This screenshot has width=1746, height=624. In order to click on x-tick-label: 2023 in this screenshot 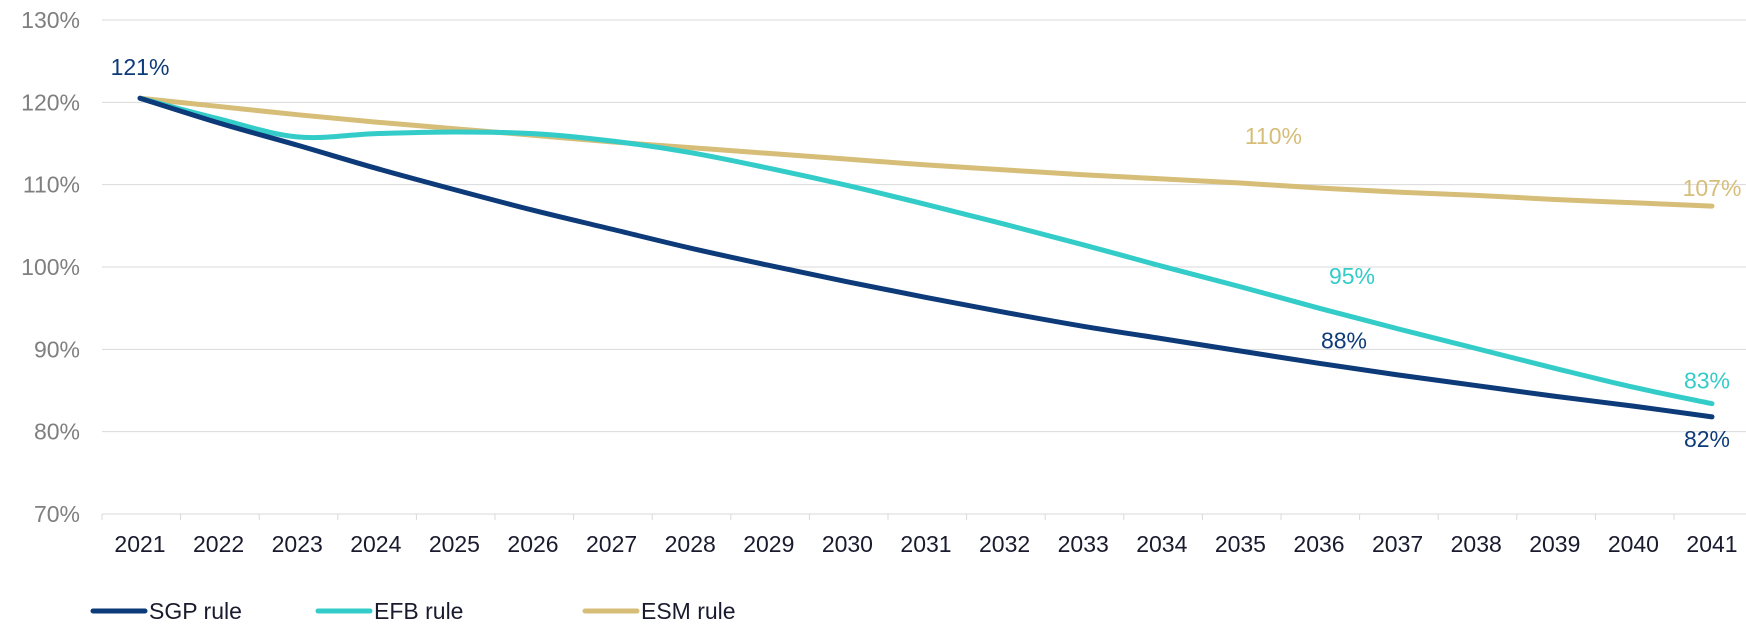, I will do `click(297, 544)`.